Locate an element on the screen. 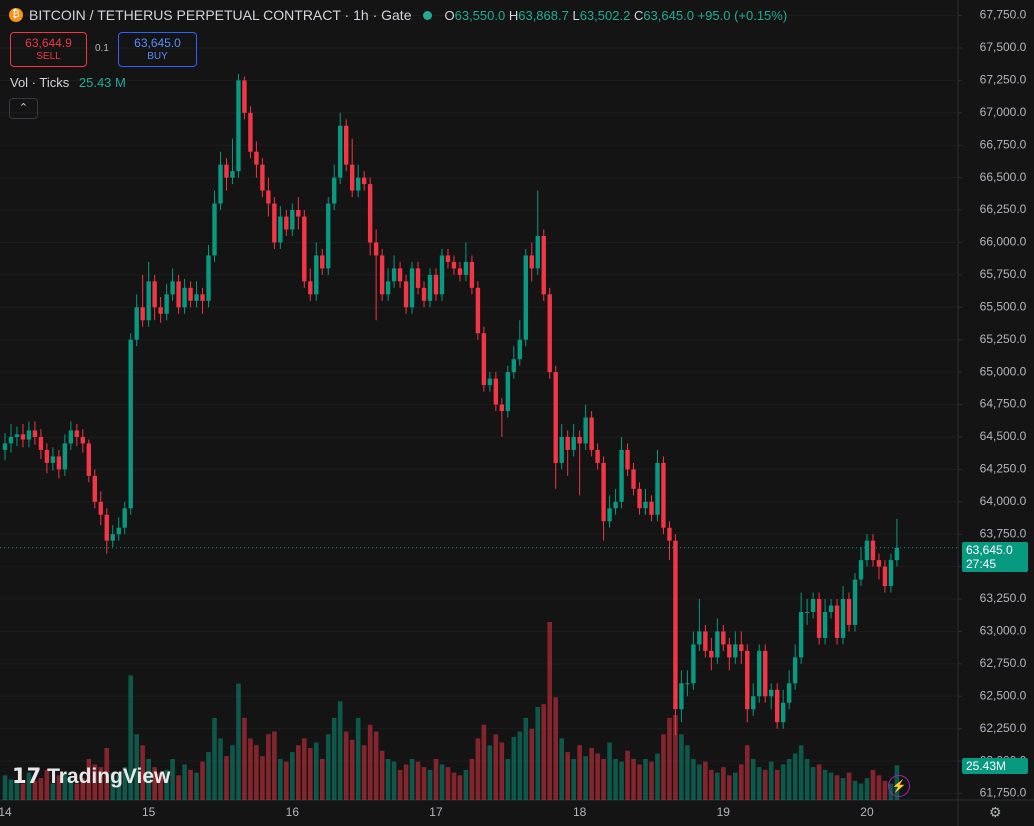  y-tick-label: 62,250.0 is located at coordinates (1003, 728).